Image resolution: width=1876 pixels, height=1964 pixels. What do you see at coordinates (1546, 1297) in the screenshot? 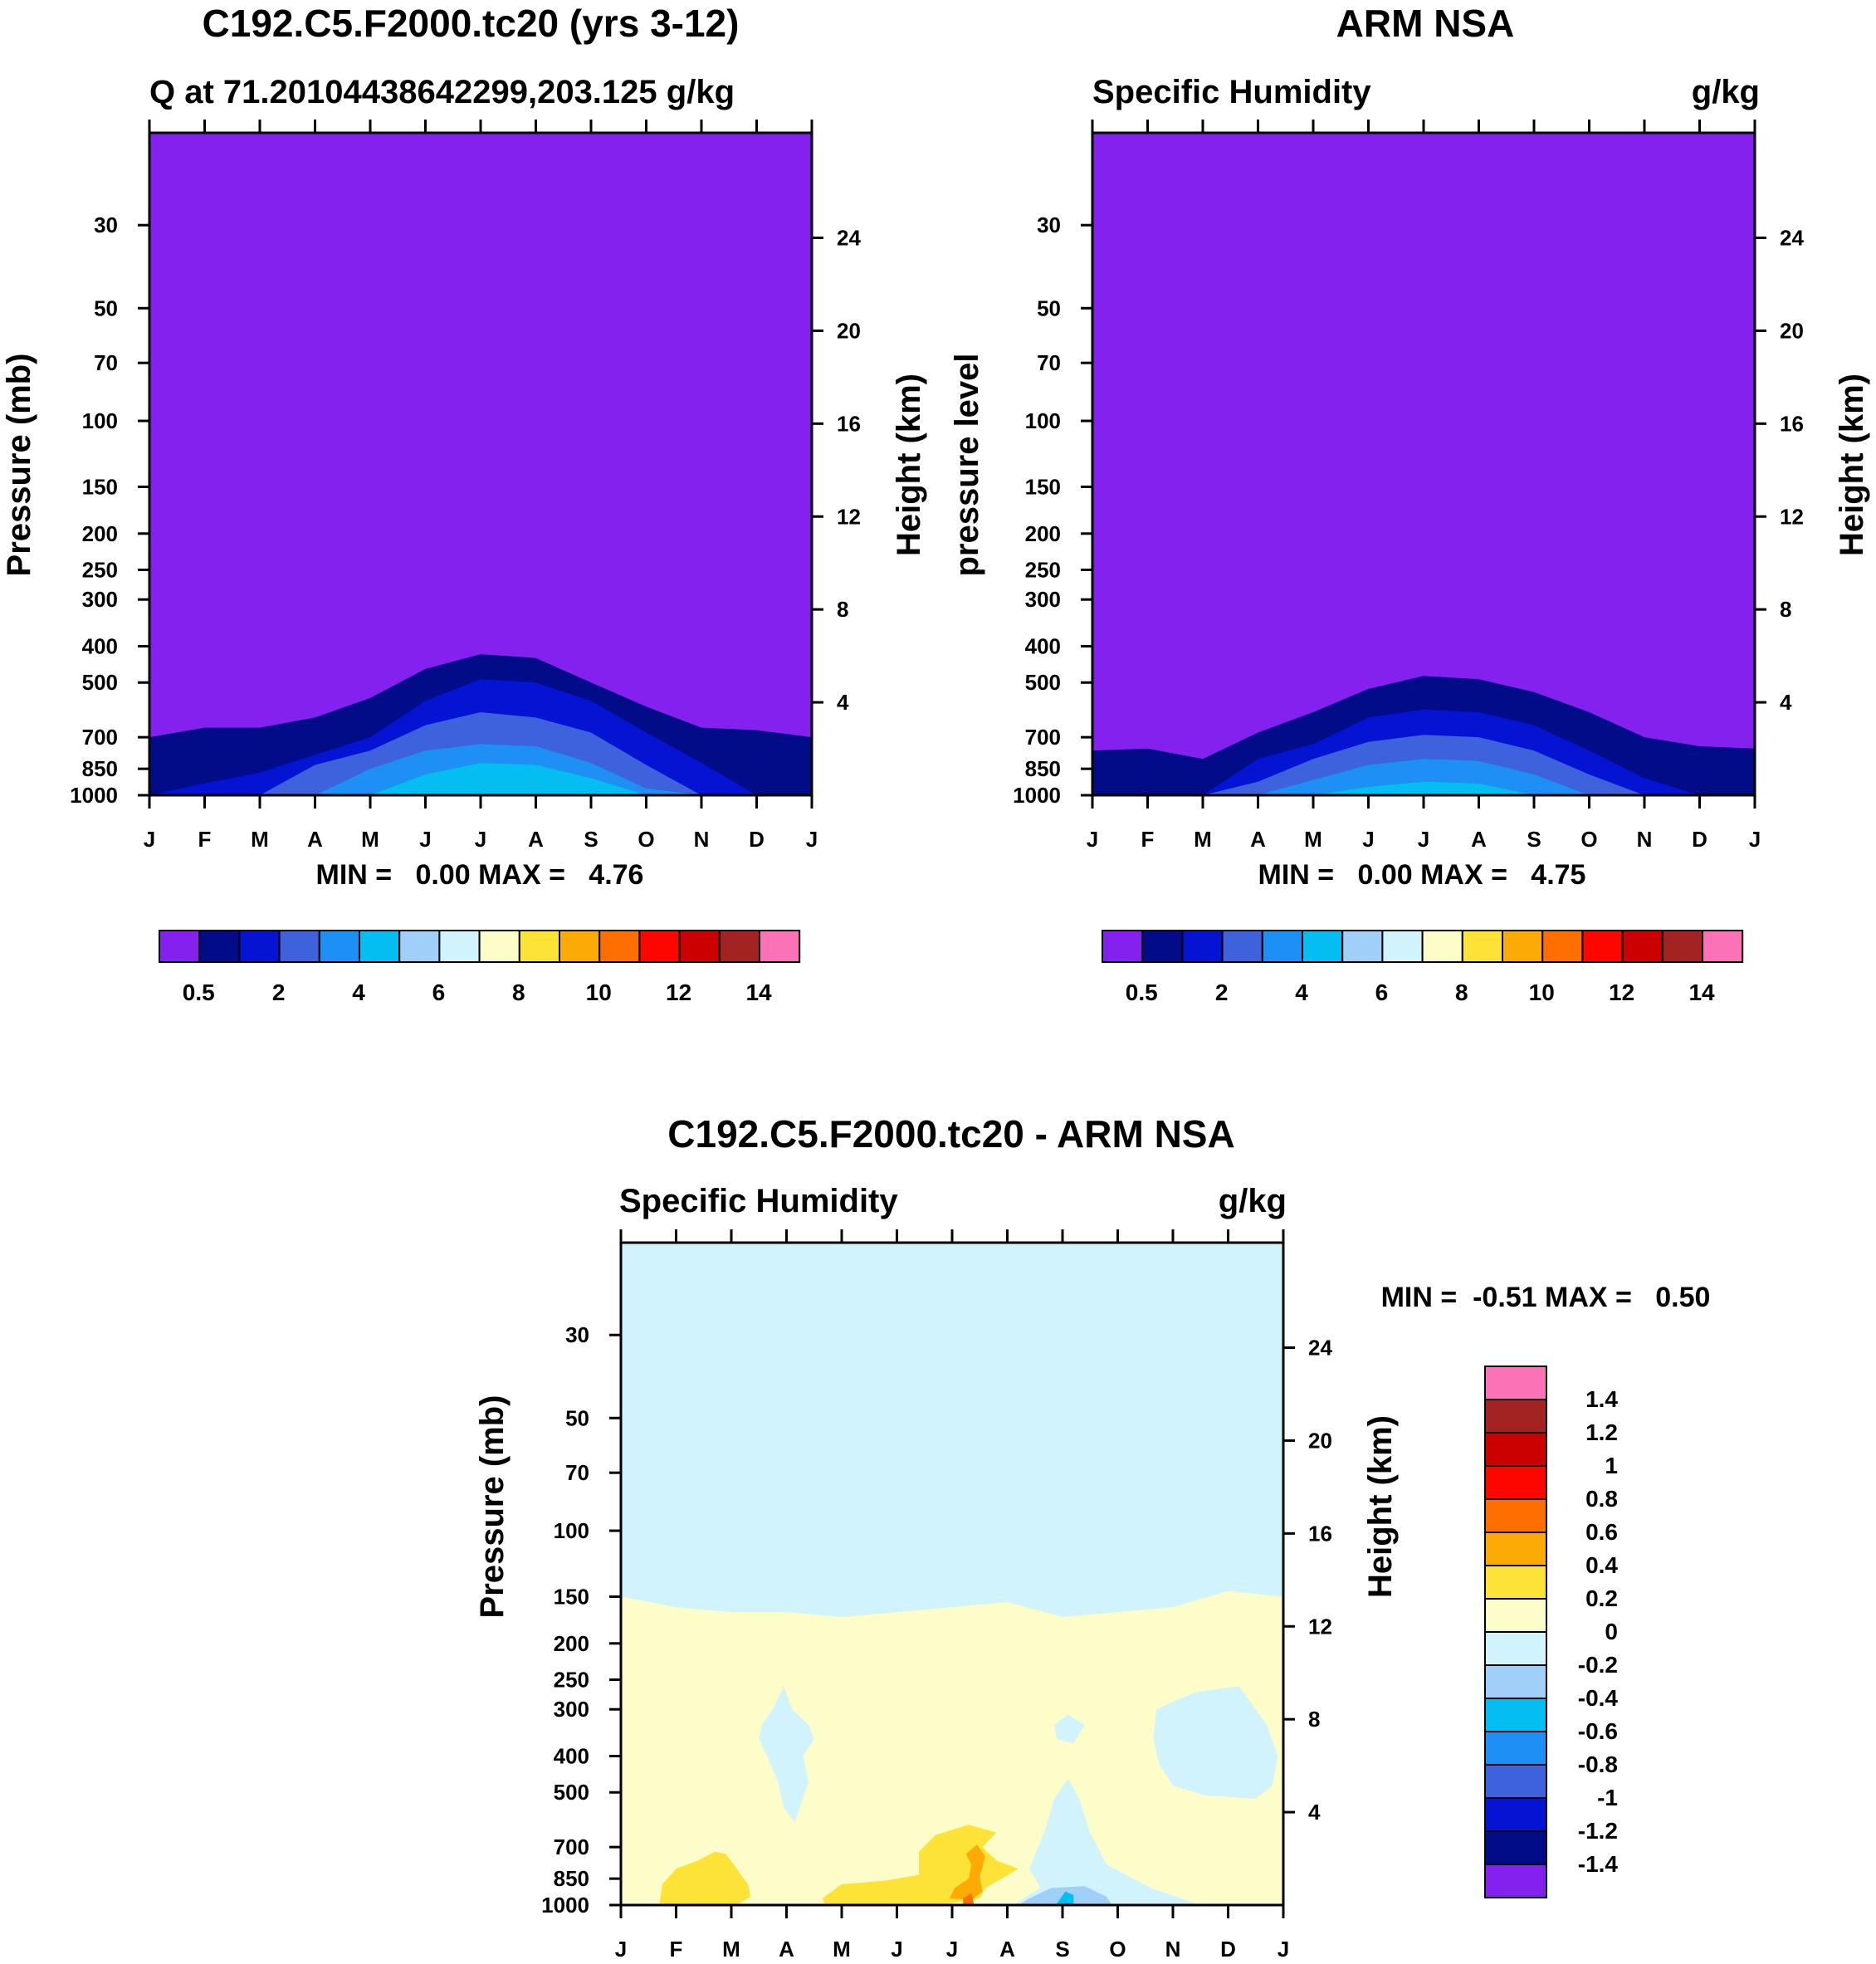
I see `panel-diff-stats: MIN = -0.51 MAX = 0.50` at bounding box center [1546, 1297].